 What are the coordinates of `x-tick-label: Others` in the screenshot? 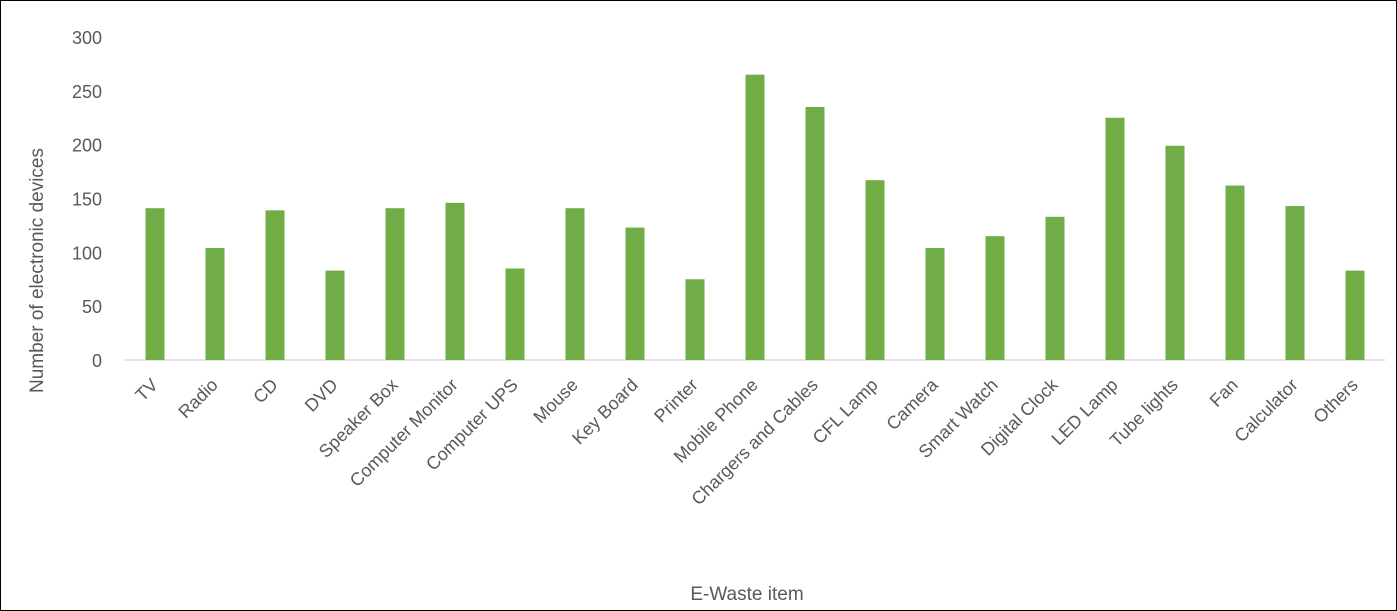 It's located at (1335, 401).